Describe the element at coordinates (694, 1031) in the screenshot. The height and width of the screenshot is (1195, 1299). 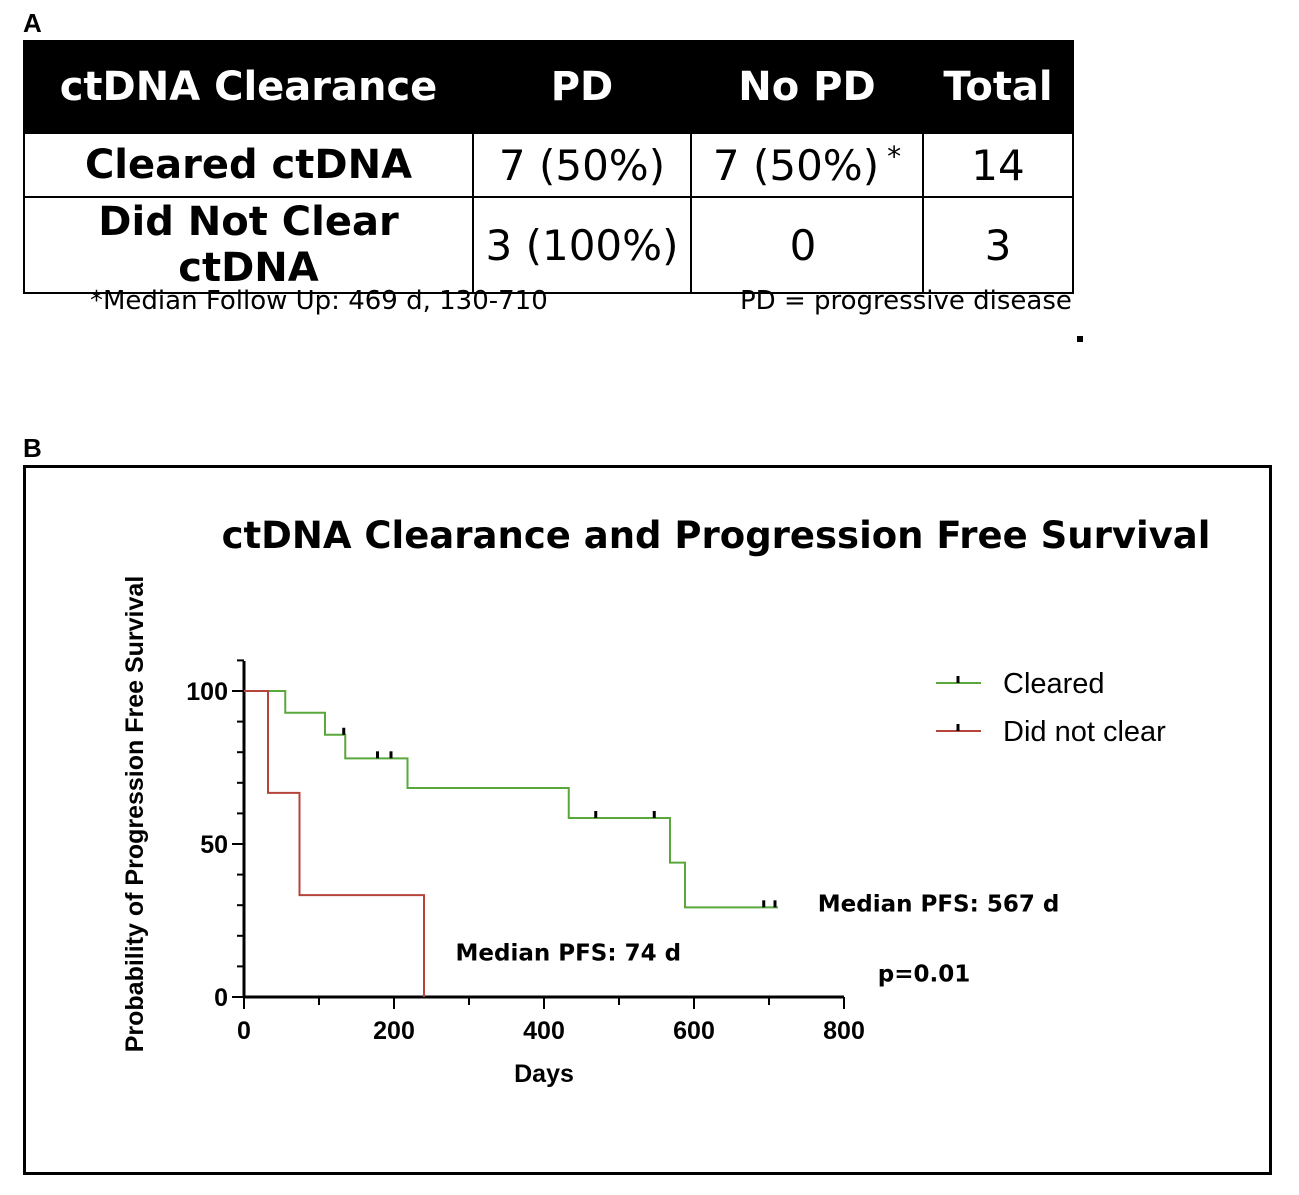
I see `x-tick-label: 600` at that location.